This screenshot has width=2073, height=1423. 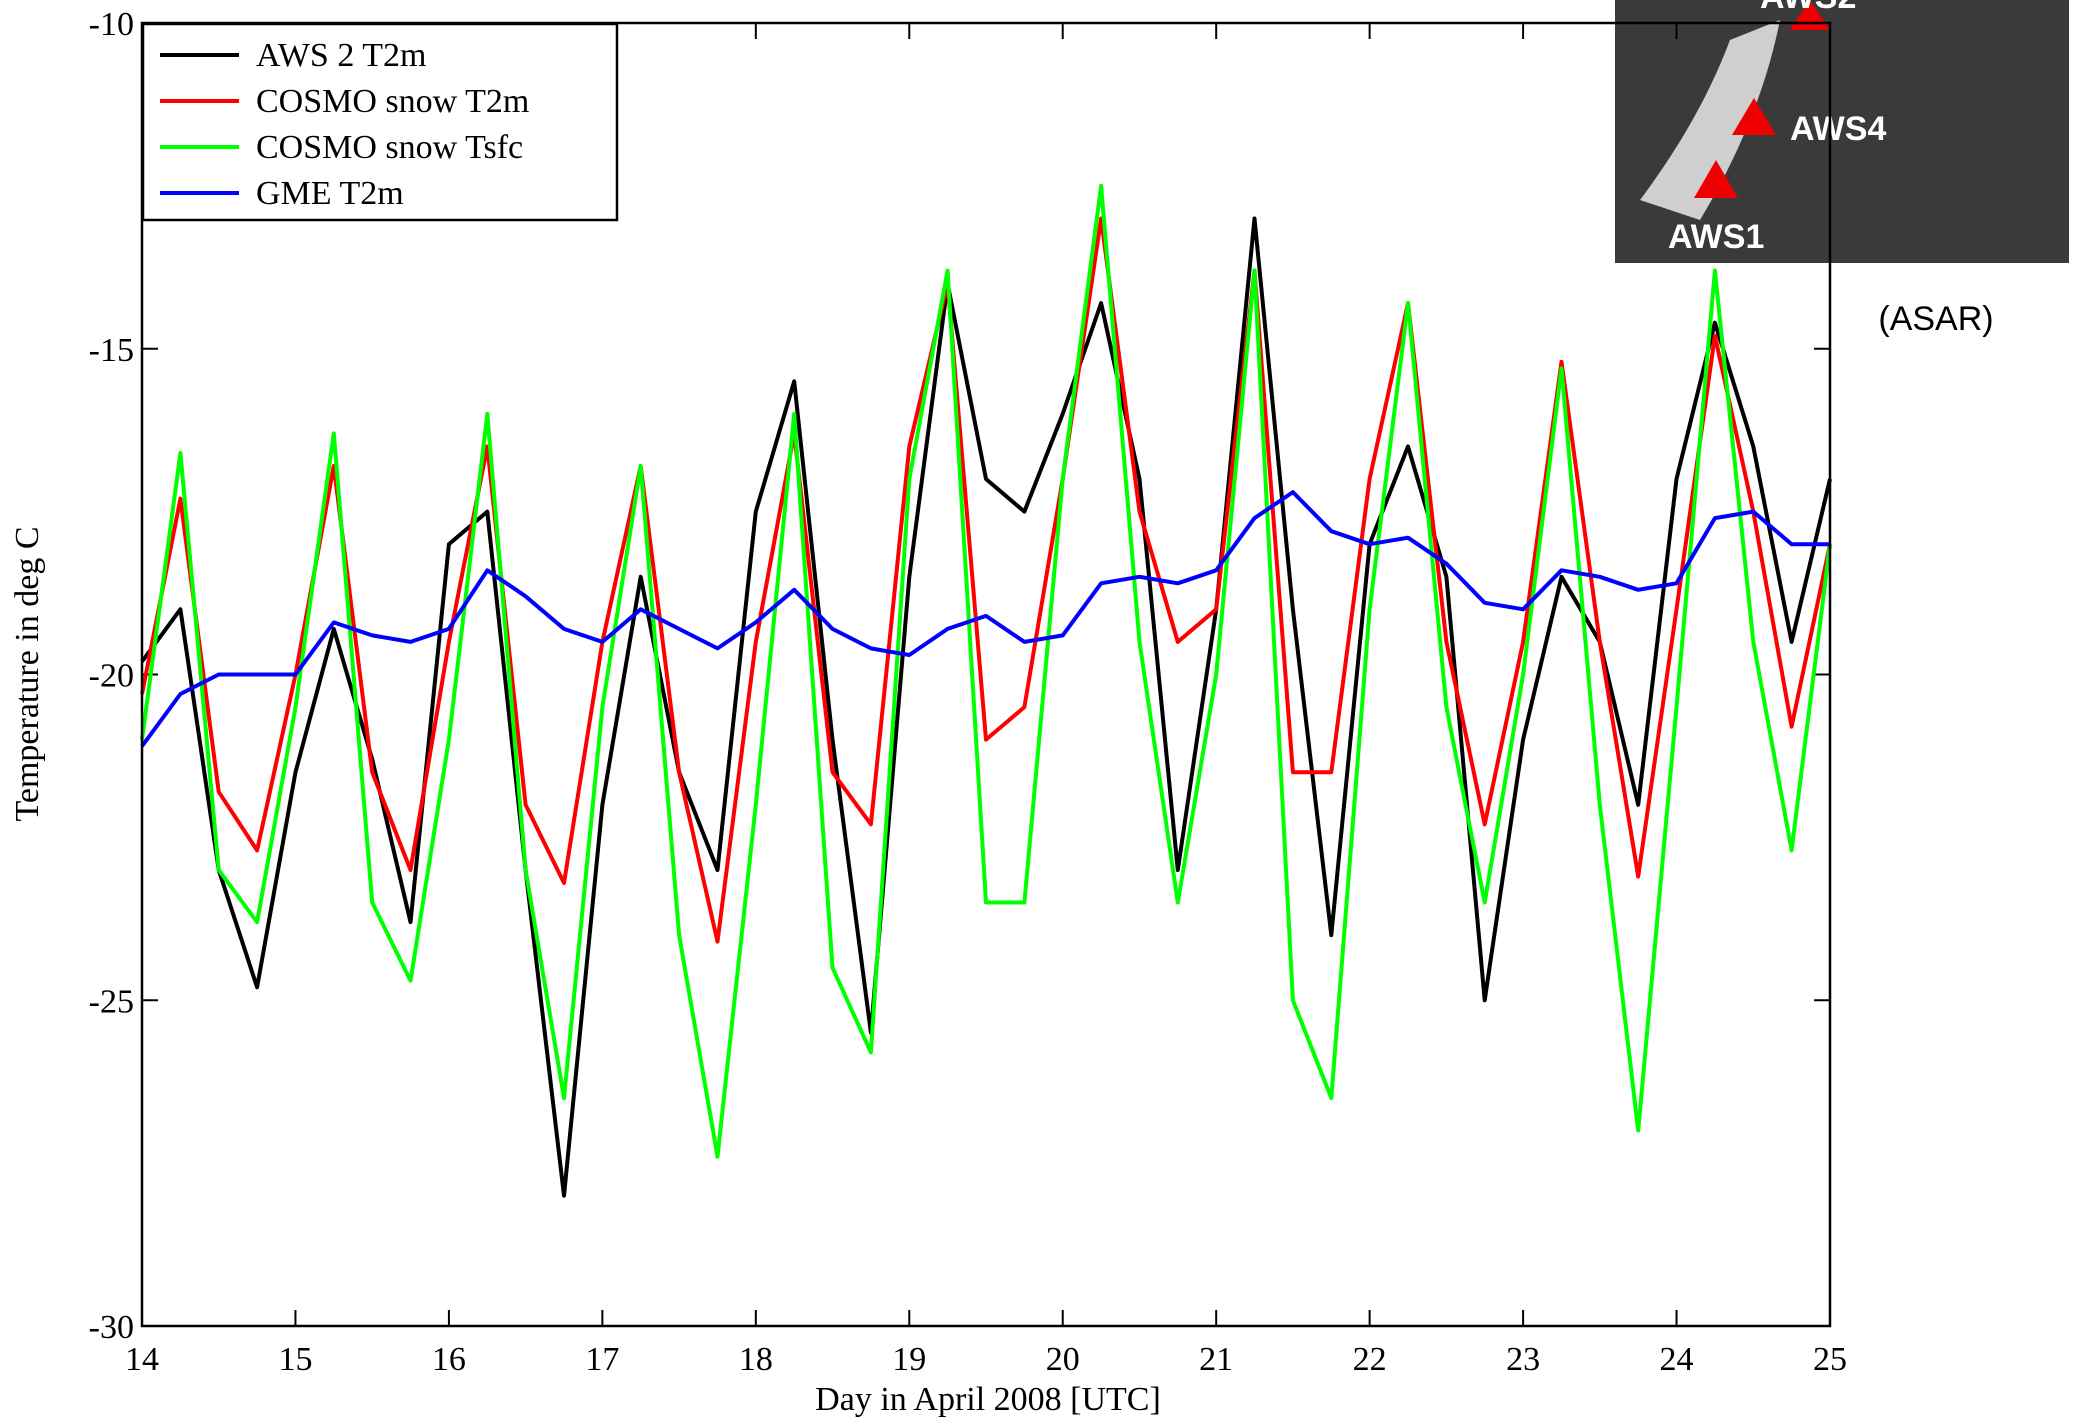 What do you see at coordinates (341, 55) in the screenshot?
I see `legend-label: AWS 2 T2m` at bounding box center [341, 55].